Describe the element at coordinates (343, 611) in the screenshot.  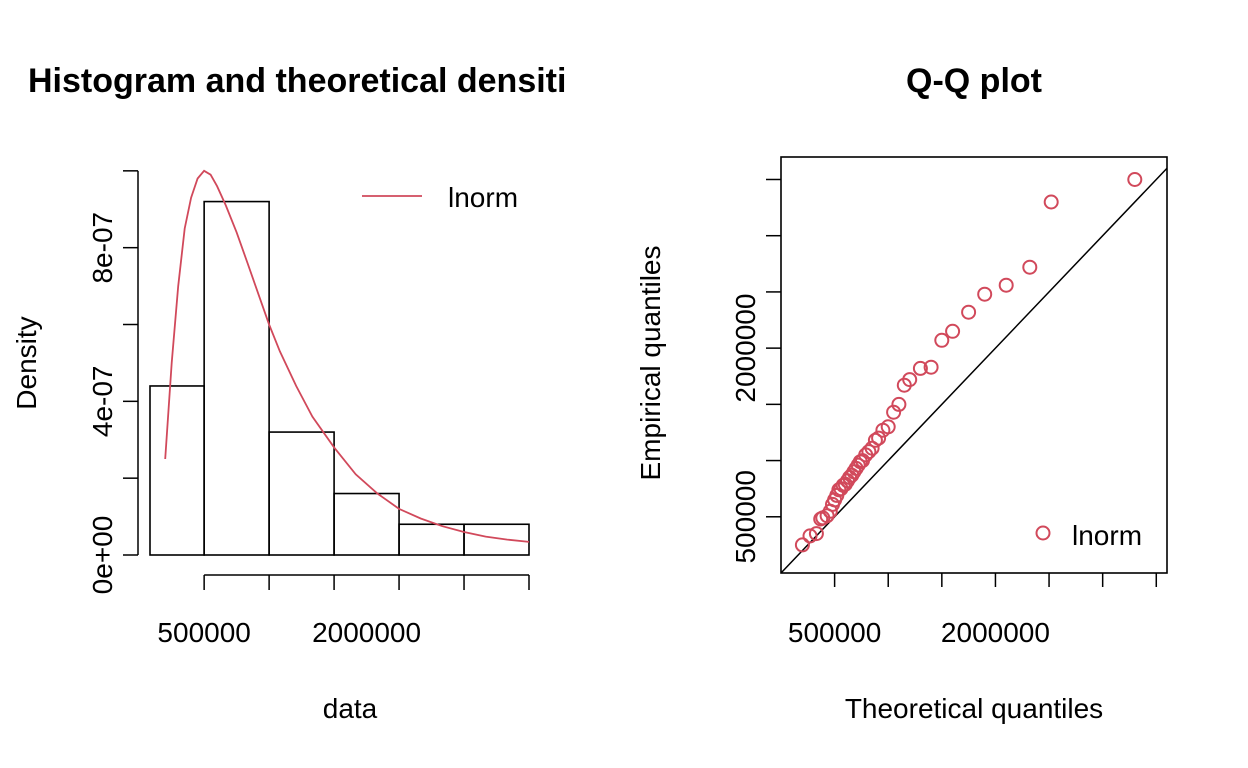
I see `histogram-x-axis: 500000 2000000` at that location.